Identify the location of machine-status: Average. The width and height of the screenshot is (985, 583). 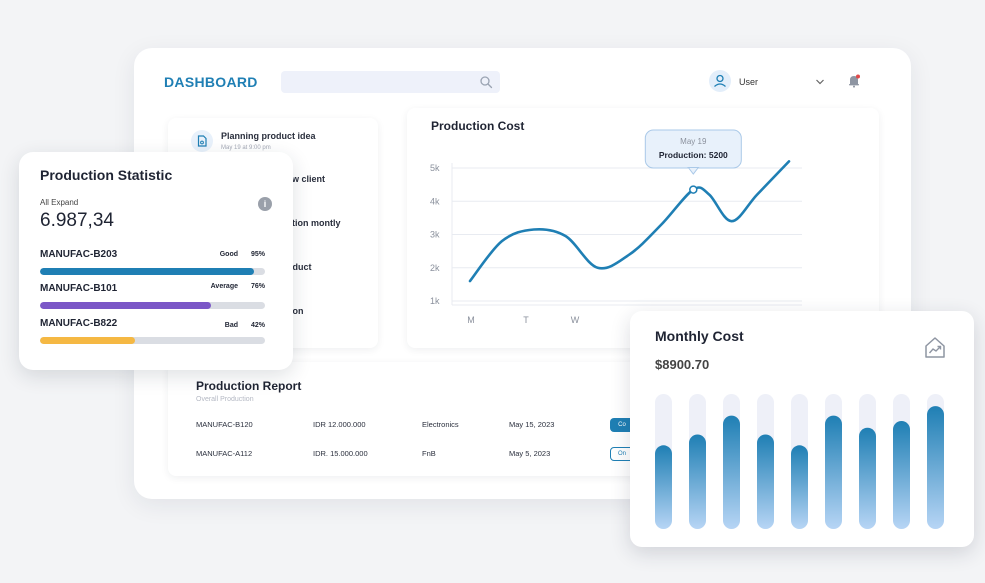
(224, 286).